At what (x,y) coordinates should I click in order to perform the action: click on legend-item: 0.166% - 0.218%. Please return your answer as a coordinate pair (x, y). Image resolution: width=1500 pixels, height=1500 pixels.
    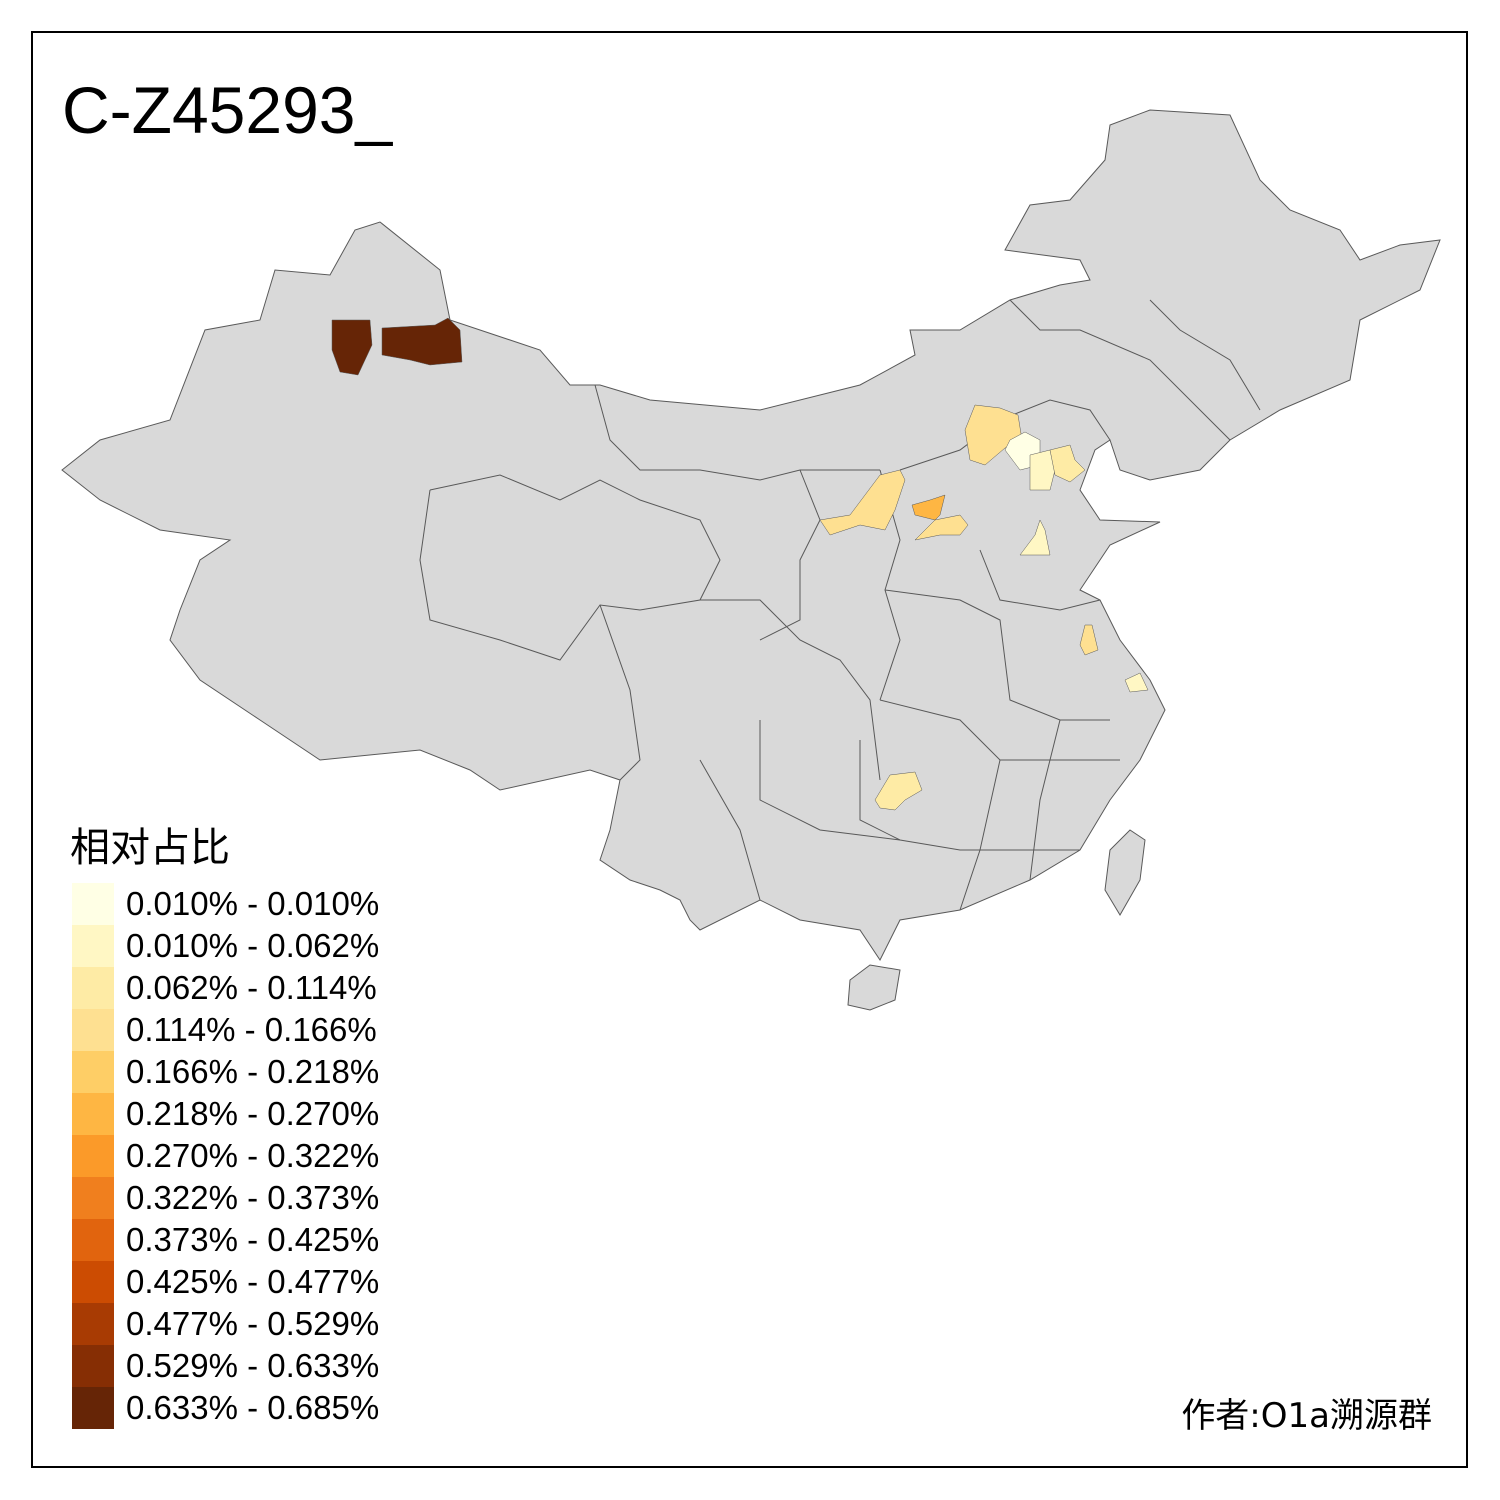
    Looking at the image, I should click on (225, 1072).